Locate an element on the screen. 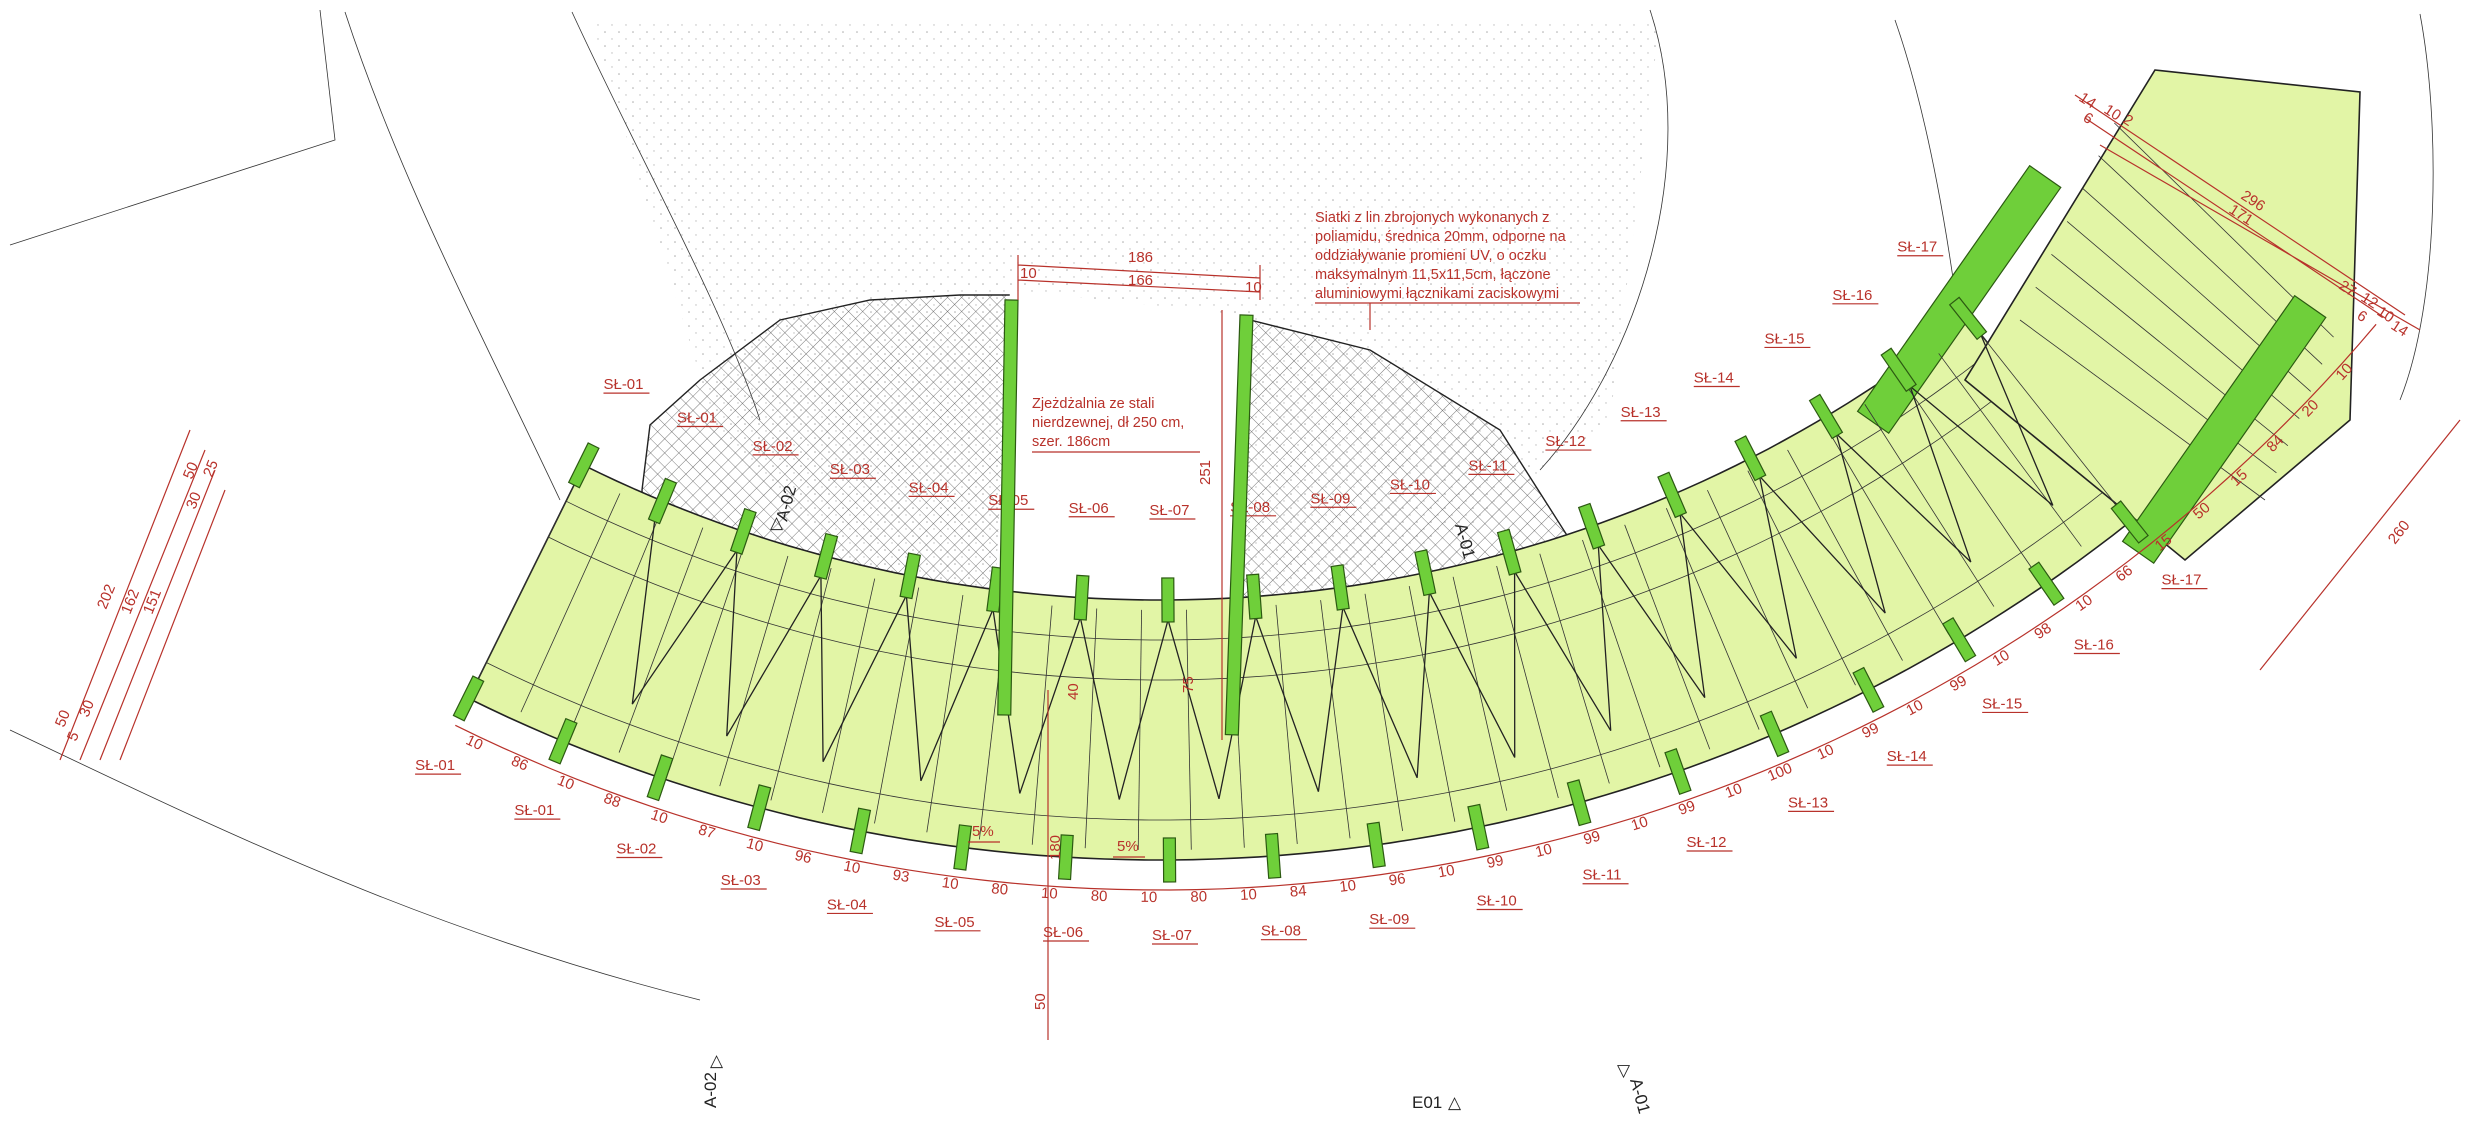 This screenshot has width=2478, height=1132. net-note-line-3: oddziaływanie promieni UV, o oczku is located at coordinates (1431, 256).